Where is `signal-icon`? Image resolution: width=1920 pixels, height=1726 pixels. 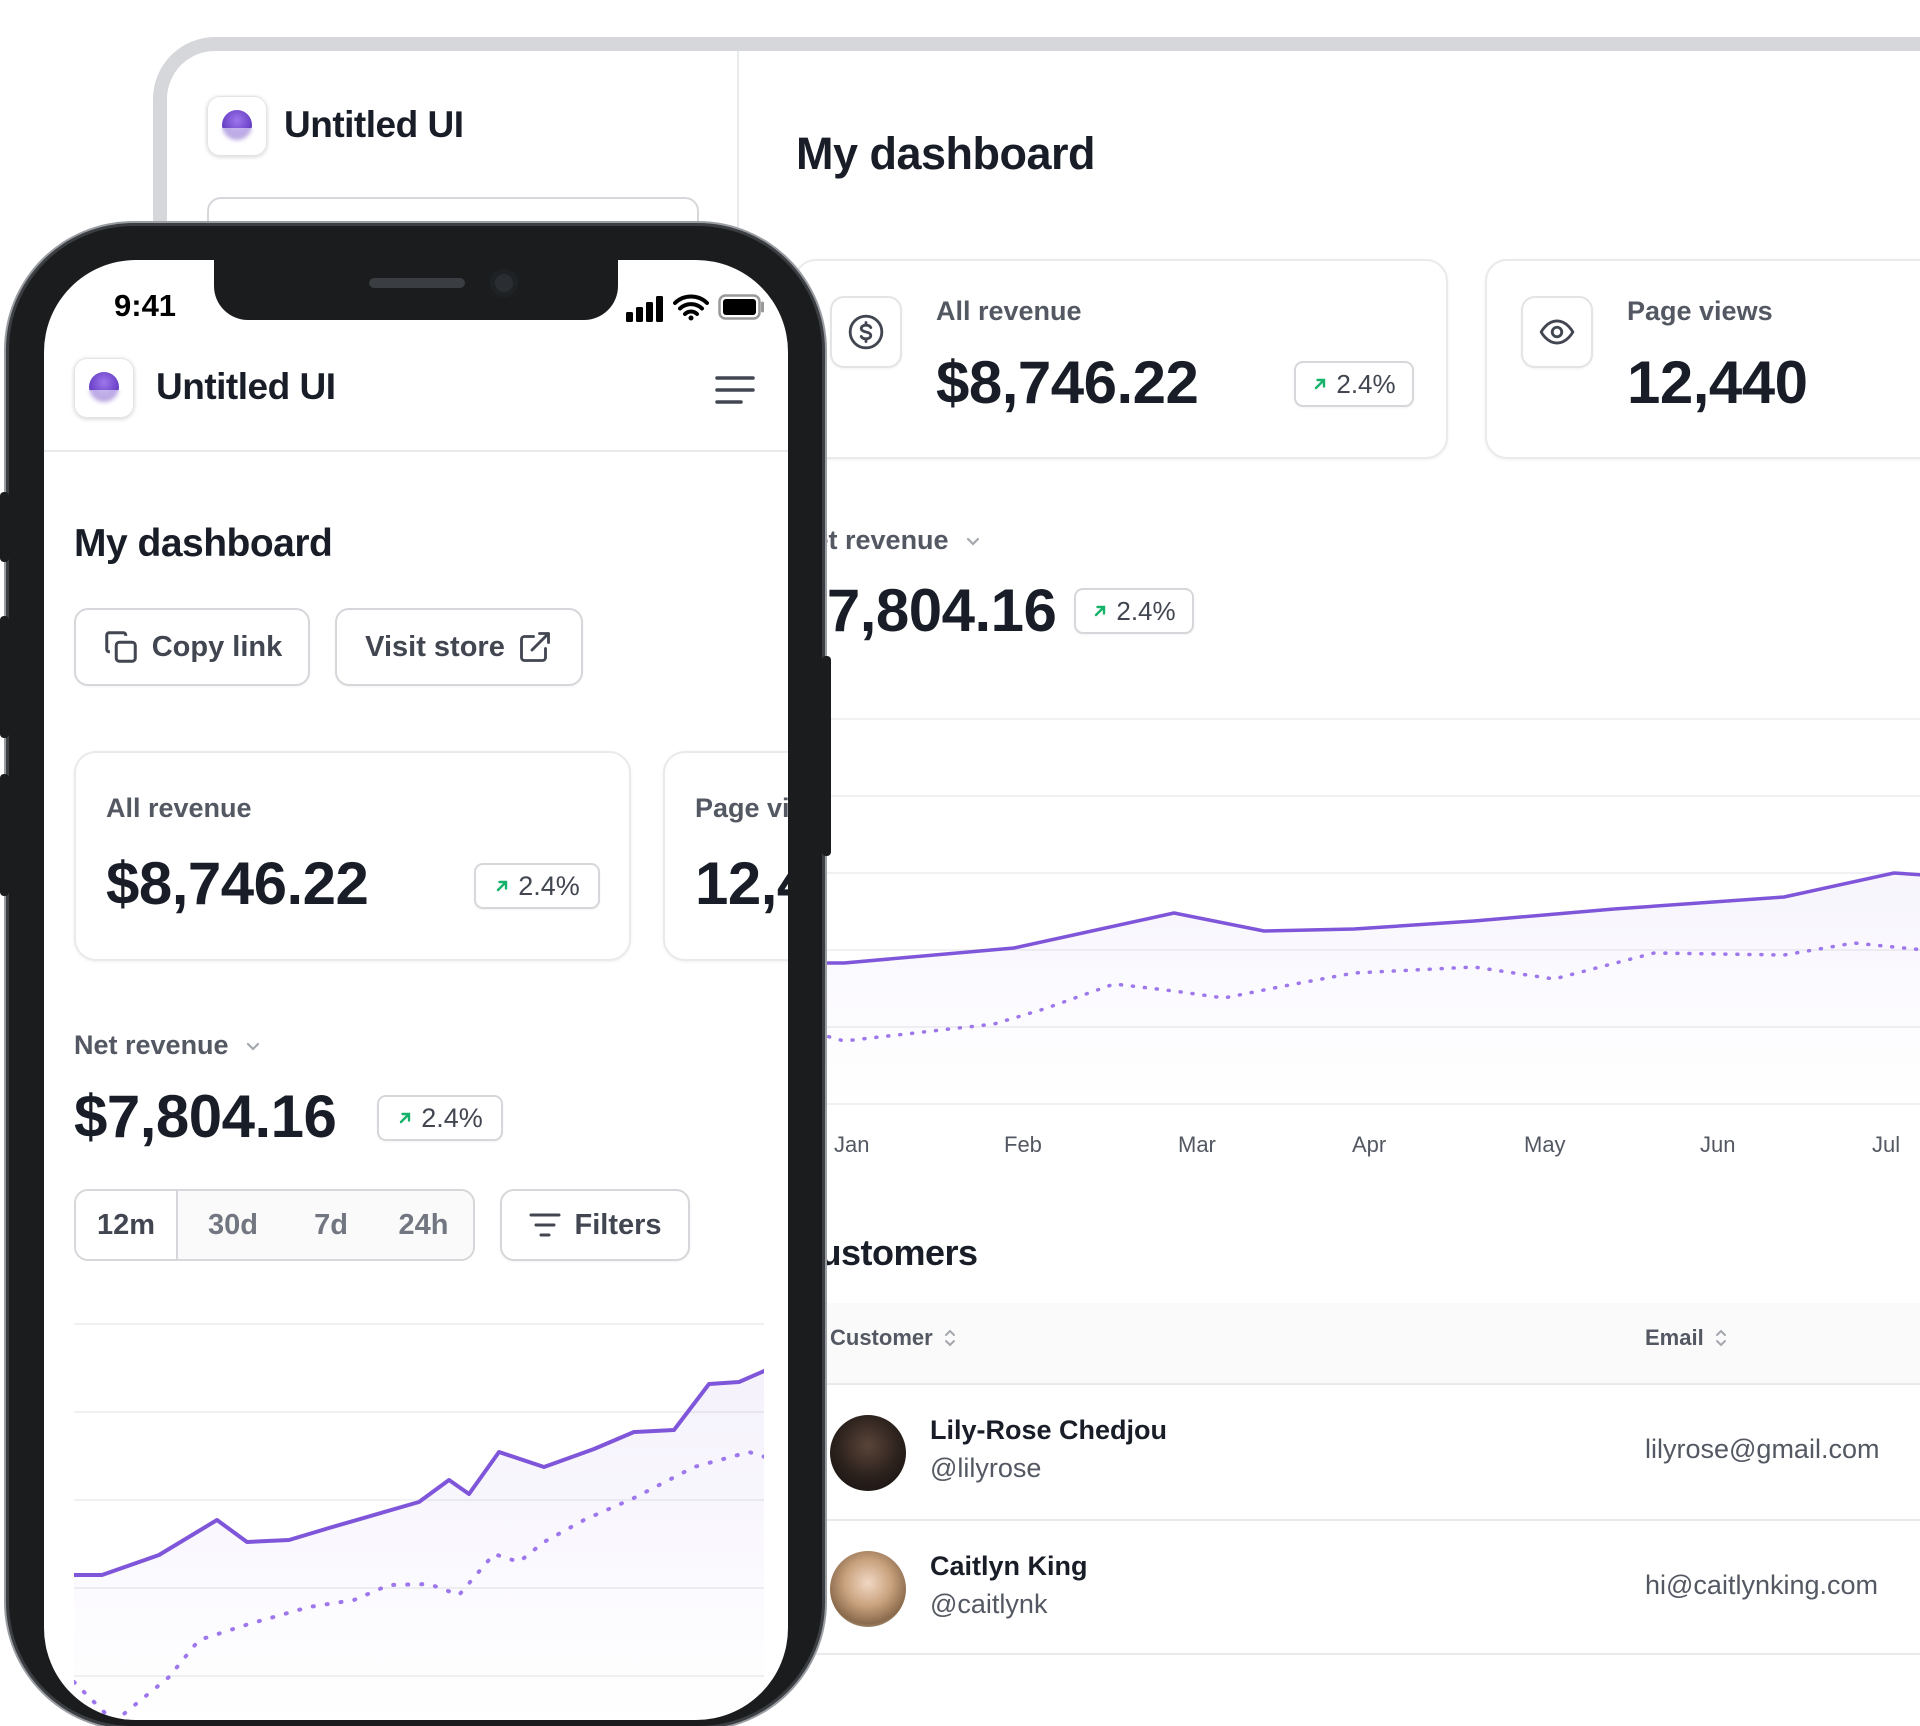
signal-icon is located at coordinates (644, 309).